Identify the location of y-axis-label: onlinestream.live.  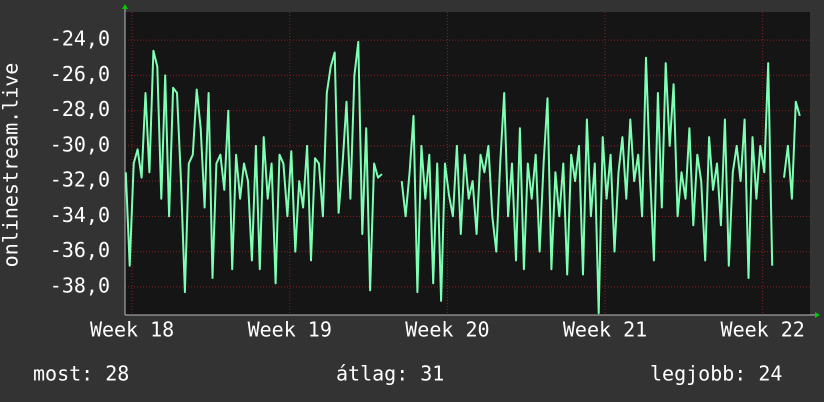
(11, 165).